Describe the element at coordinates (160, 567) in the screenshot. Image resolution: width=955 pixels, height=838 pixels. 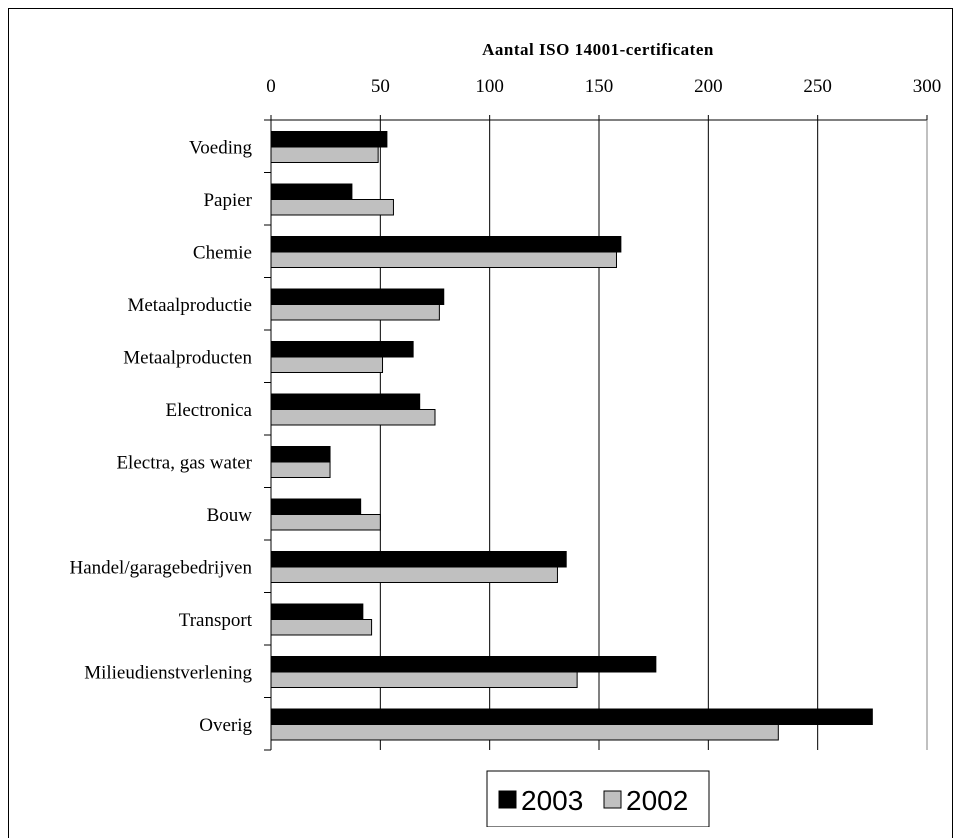
I see `category-label-8: Handel/garagebedrijven` at that location.